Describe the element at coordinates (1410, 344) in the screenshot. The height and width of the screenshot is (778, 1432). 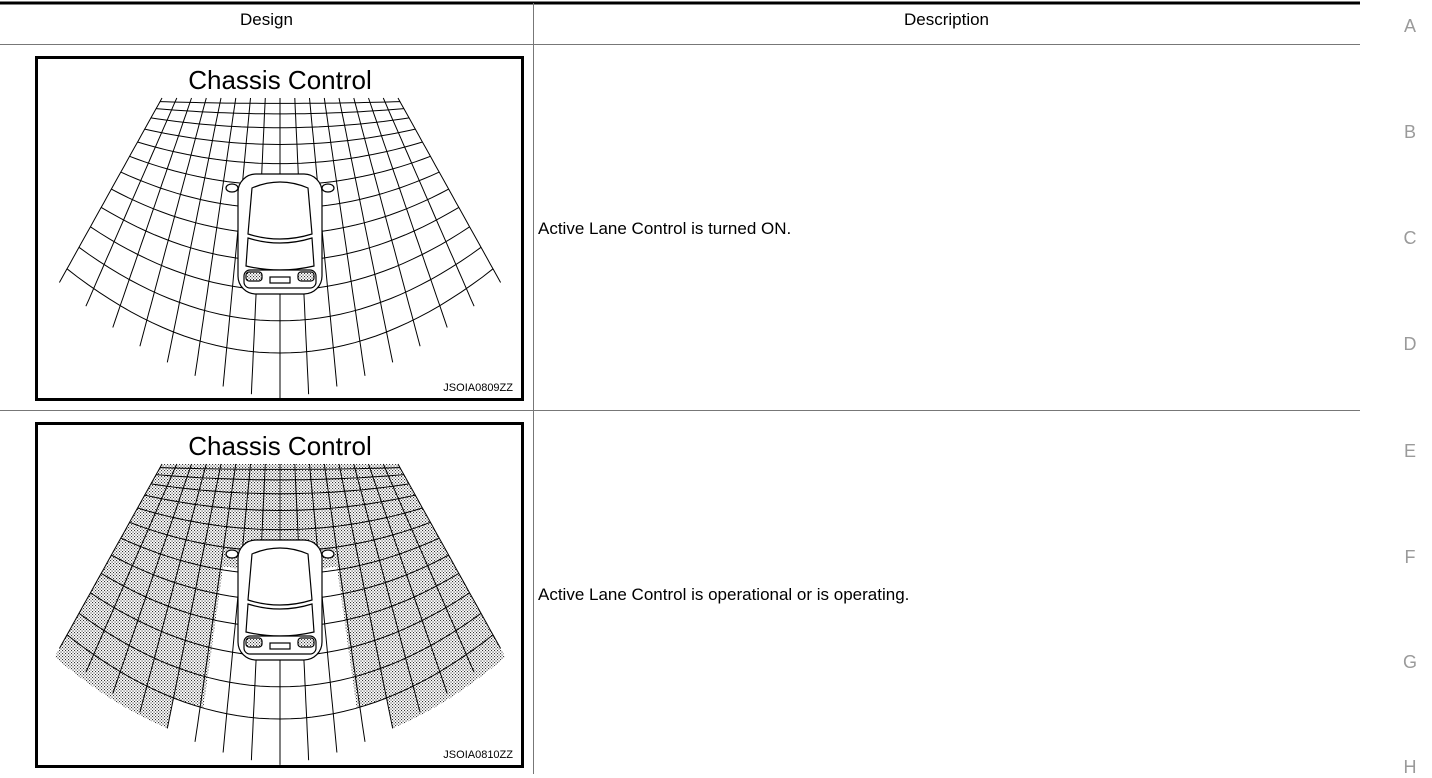
I see `margin-letter: D` at that location.